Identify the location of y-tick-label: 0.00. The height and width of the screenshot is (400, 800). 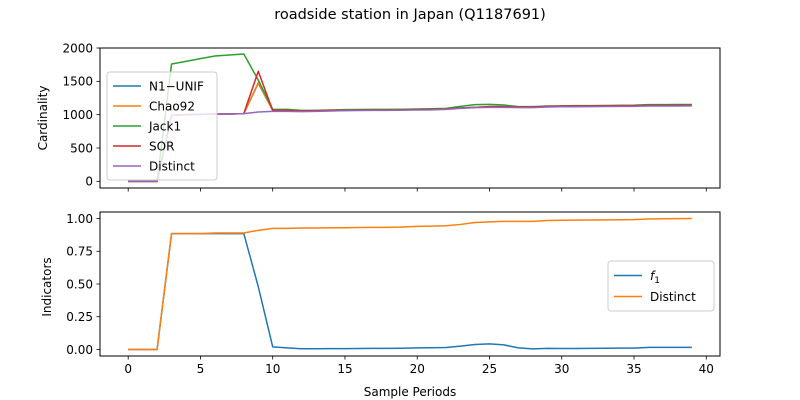
(79, 350).